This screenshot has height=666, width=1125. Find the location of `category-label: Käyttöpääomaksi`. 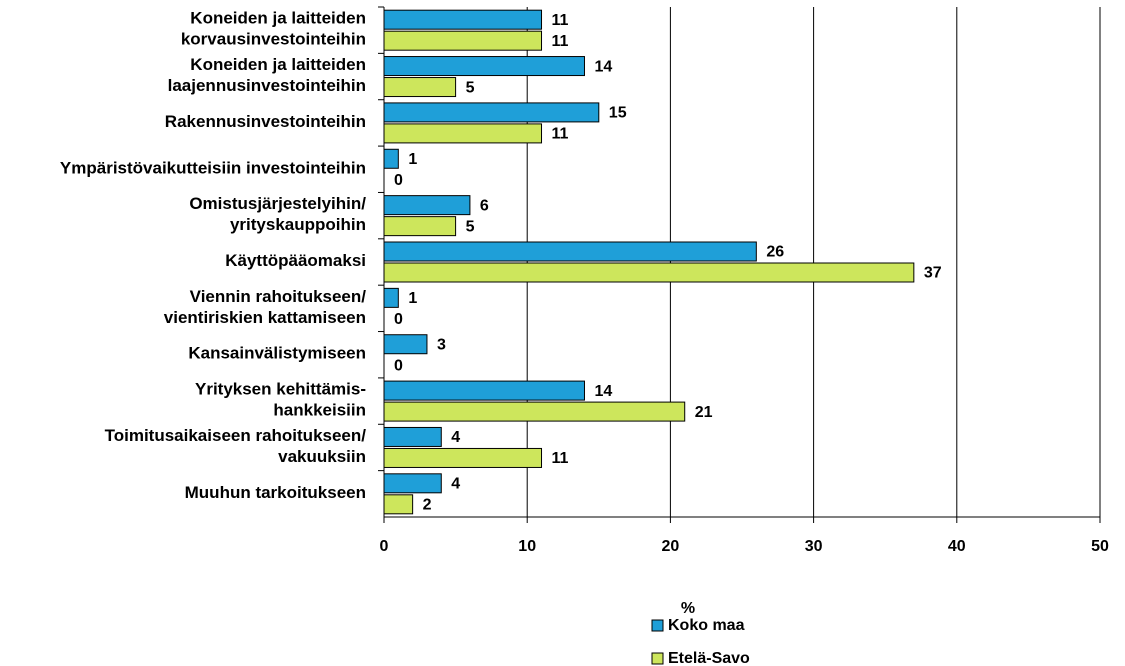

category-label: Käyttöpääomaksi is located at coordinates (295, 260).